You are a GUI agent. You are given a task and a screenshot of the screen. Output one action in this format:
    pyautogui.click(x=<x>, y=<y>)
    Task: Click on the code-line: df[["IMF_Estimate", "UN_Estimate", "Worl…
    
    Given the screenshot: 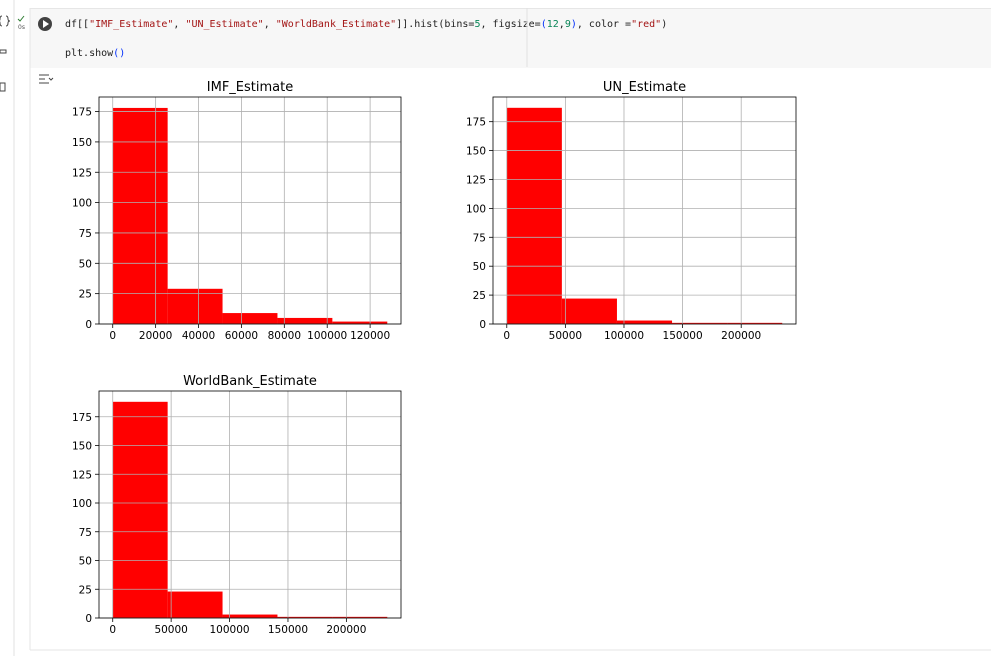 What is the action you would take?
    pyautogui.click(x=366, y=24)
    